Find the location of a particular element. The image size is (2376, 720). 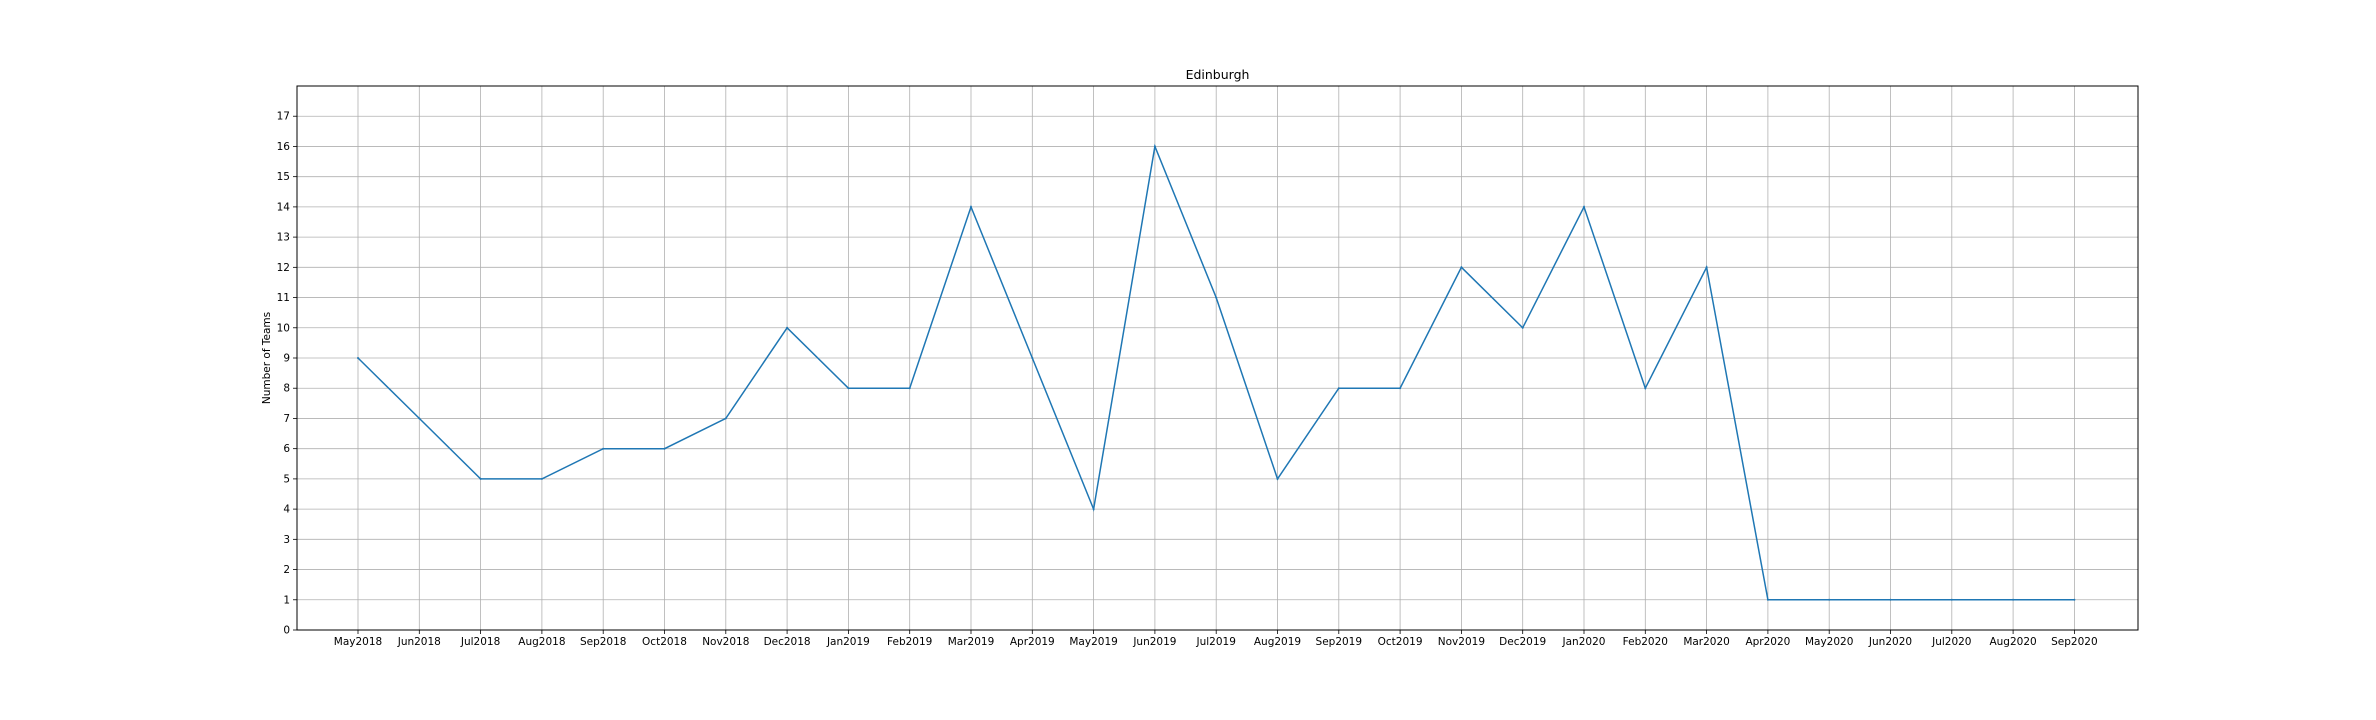

x-tick-label: Dec2019 is located at coordinates (1522, 642).